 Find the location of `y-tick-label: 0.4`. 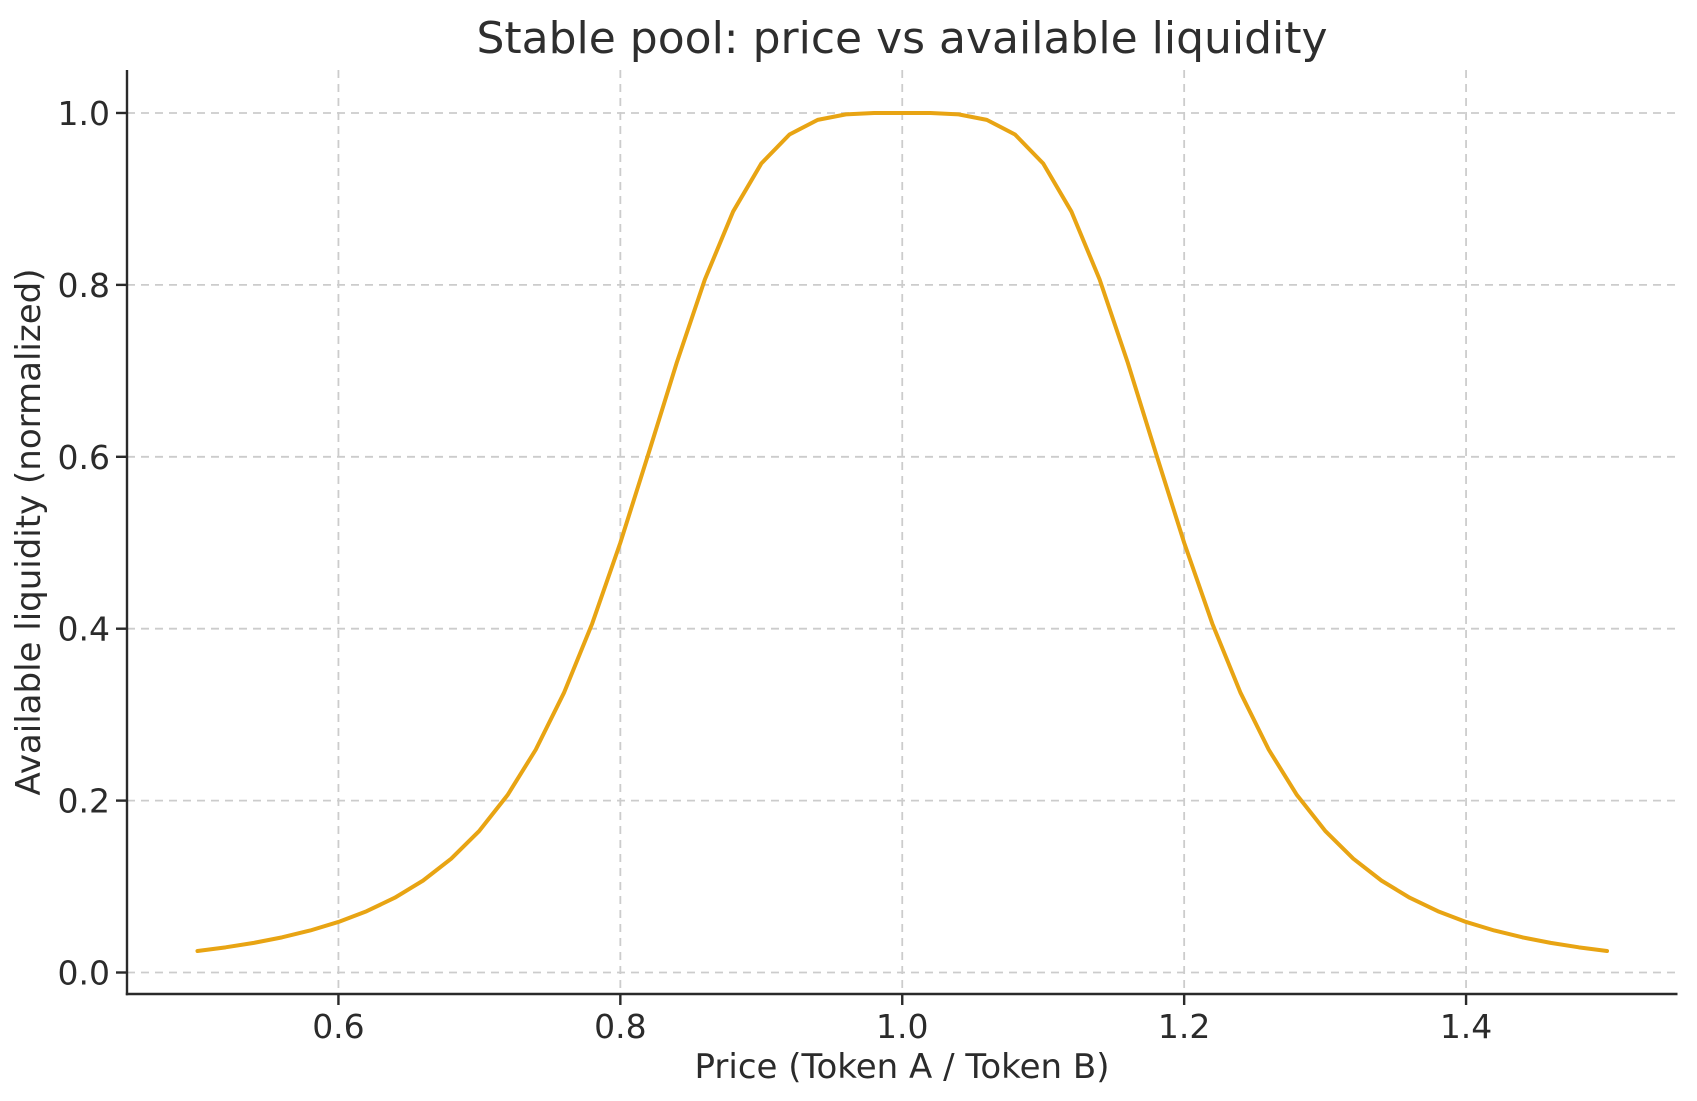

y-tick-label: 0.4 is located at coordinates (84, 629).